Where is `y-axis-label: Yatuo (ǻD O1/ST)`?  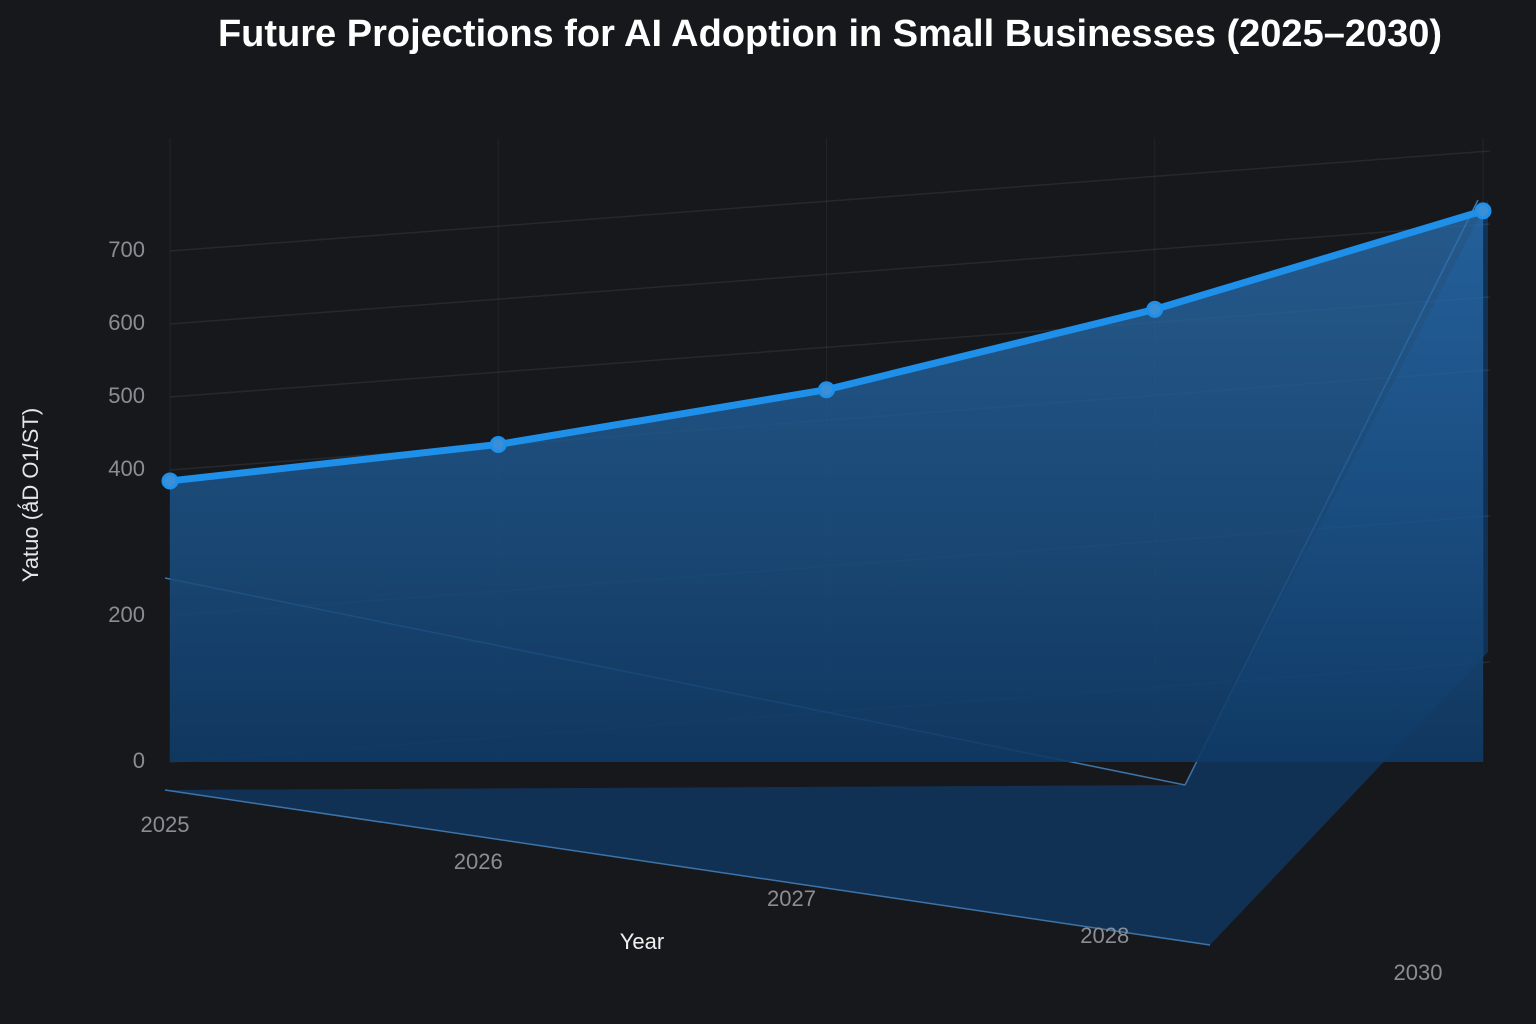 y-axis-label: Yatuo (ǻD O1/ST) is located at coordinates (30, 495).